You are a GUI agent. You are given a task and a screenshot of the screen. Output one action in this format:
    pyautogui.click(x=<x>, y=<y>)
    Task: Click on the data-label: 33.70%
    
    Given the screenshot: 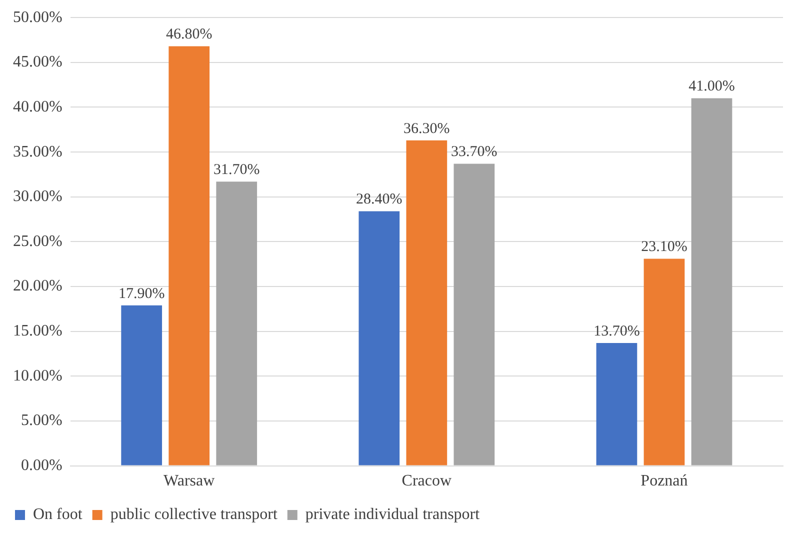 What is the action you would take?
    pyautogui.click(x=474, y=152)
    